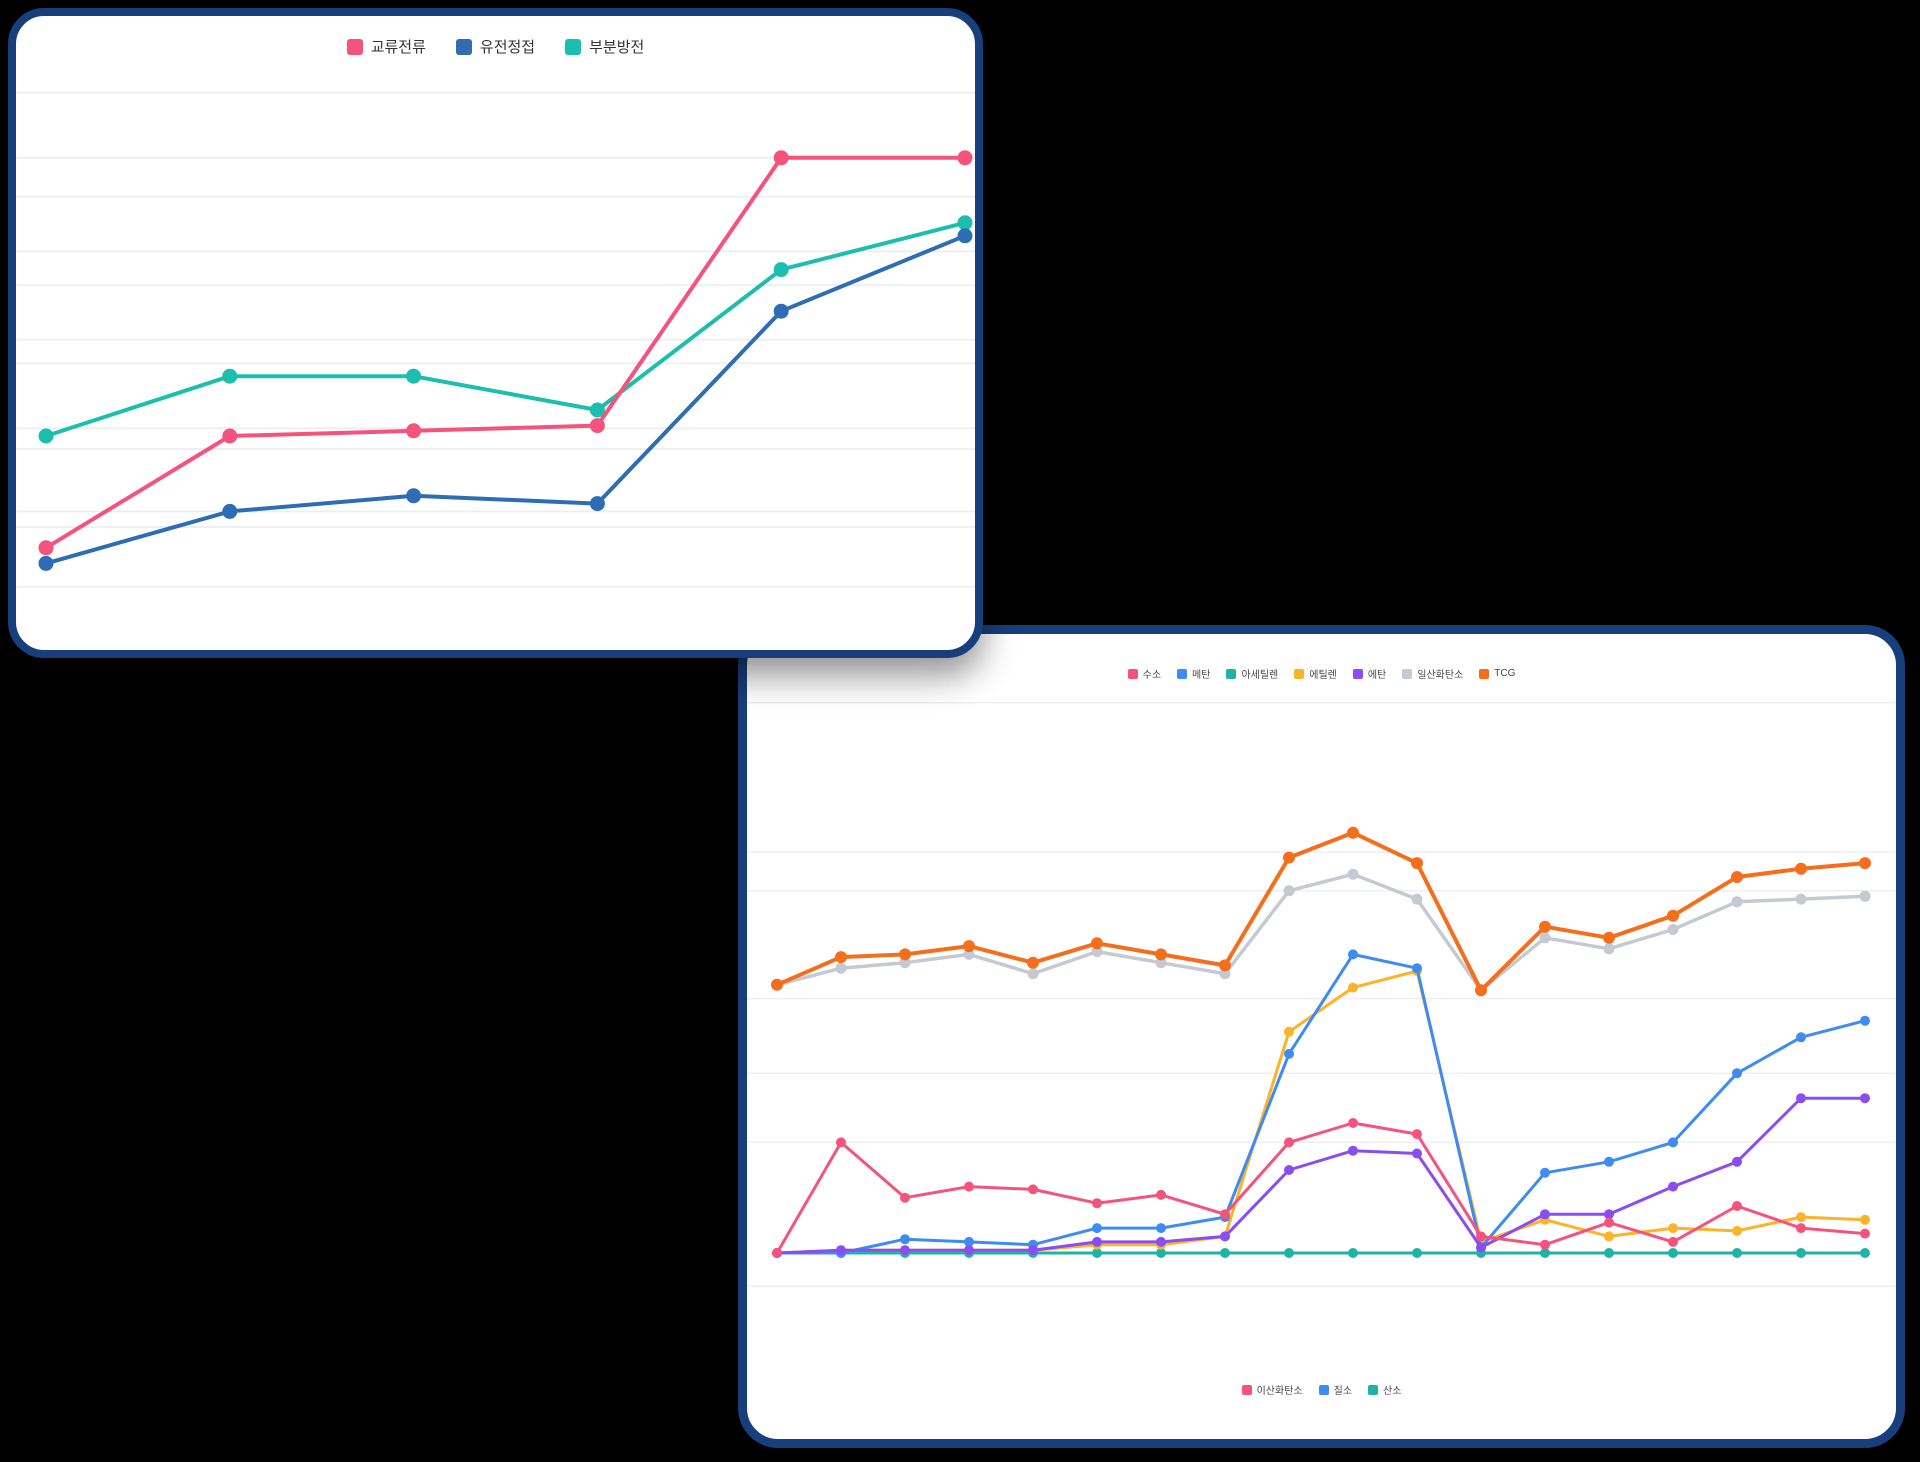 The height and width of the screenshot is (1462, 1920). I want to click on data-point-수소-13, so click(1545, 1244).